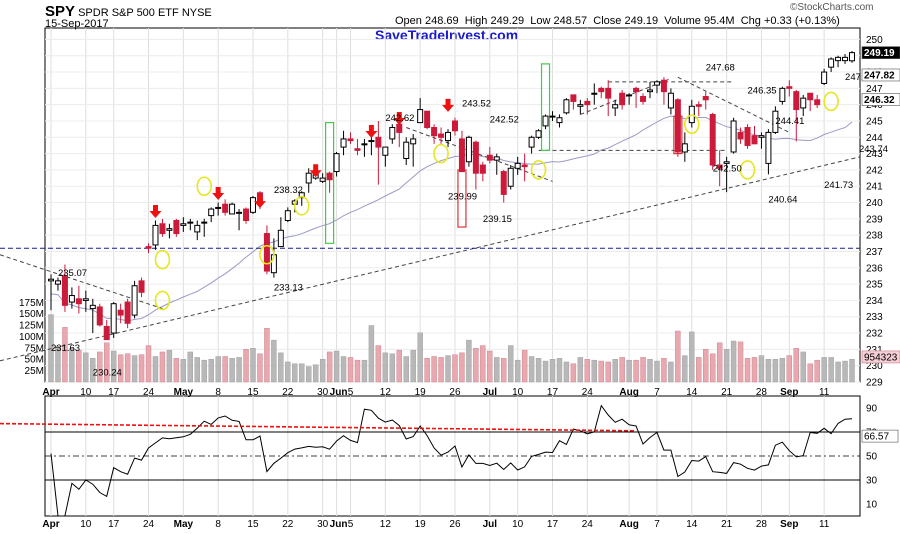 The width and height of the screenshot is (900, 534). I want to click on security-name: SPDR S&P 500 ETF, so click(128, 13).